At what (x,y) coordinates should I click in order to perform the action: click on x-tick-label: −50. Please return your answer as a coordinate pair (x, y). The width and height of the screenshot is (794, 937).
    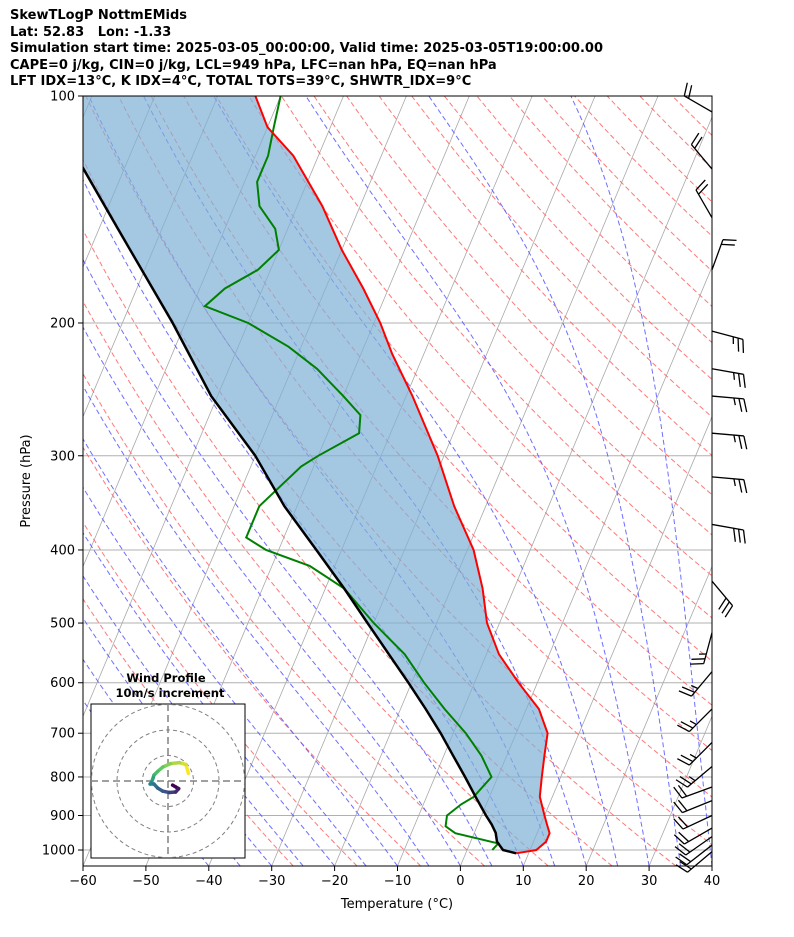
    Looking at the image, I should click on (145, 881).